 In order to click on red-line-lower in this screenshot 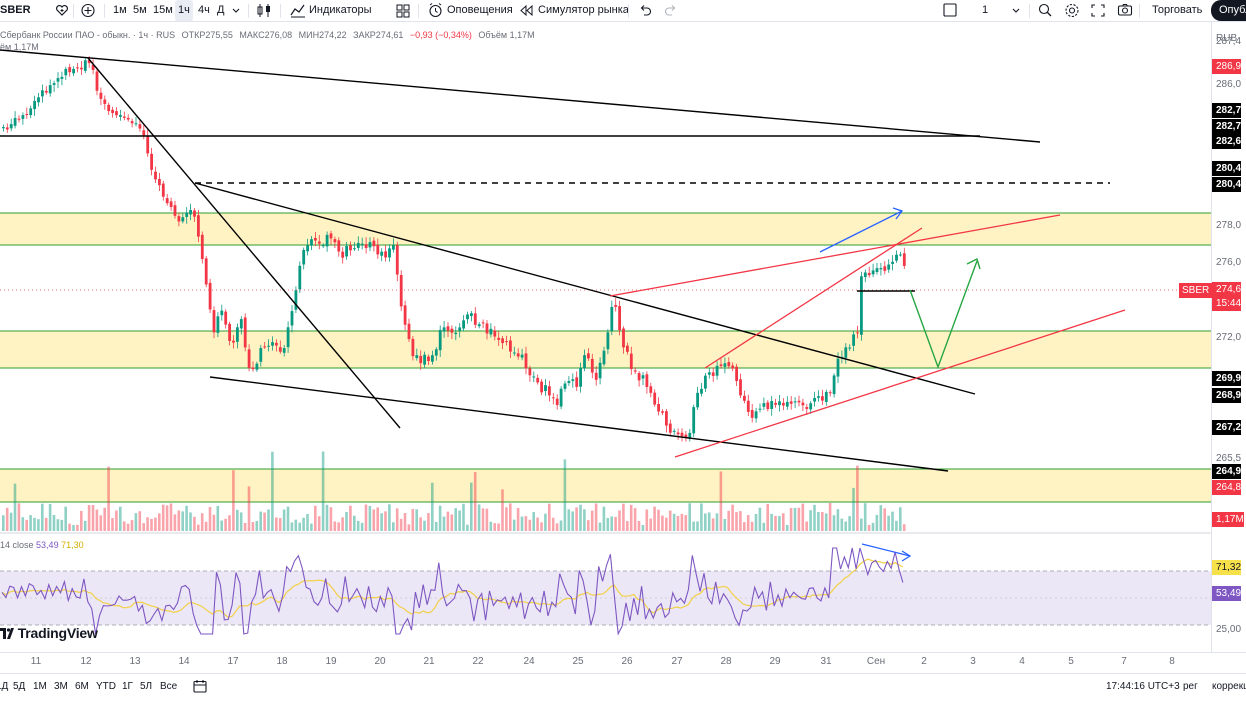, I will do `click(900, 383)`.